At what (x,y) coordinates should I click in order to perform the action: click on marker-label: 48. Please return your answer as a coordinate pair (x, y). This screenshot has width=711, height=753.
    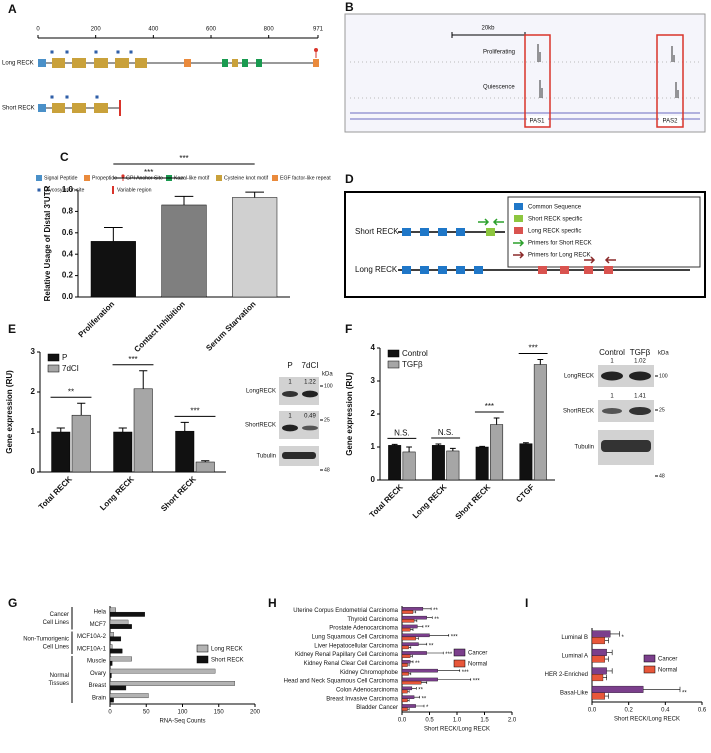
    Looking at the image, I should click on (662, 476).